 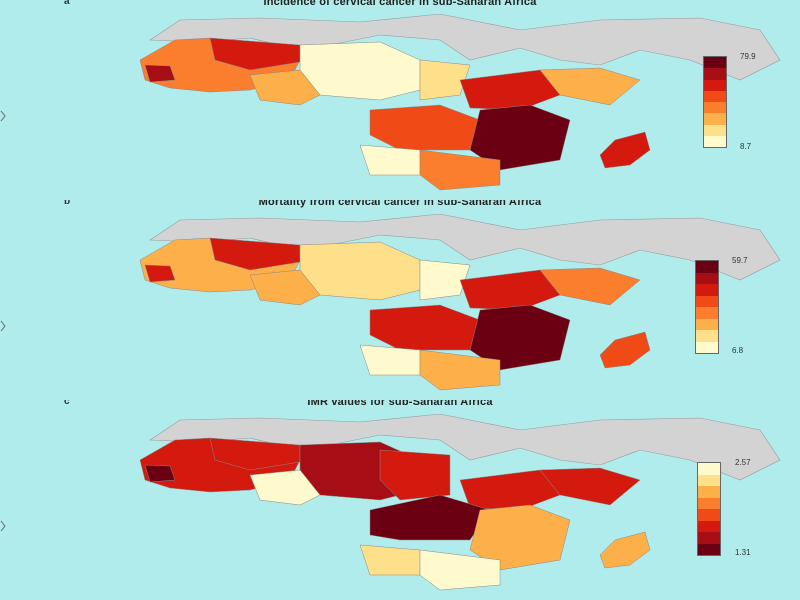 I want to click on map-title: IMR values for sub-Saharan Africa, so click(x=400, y=404).